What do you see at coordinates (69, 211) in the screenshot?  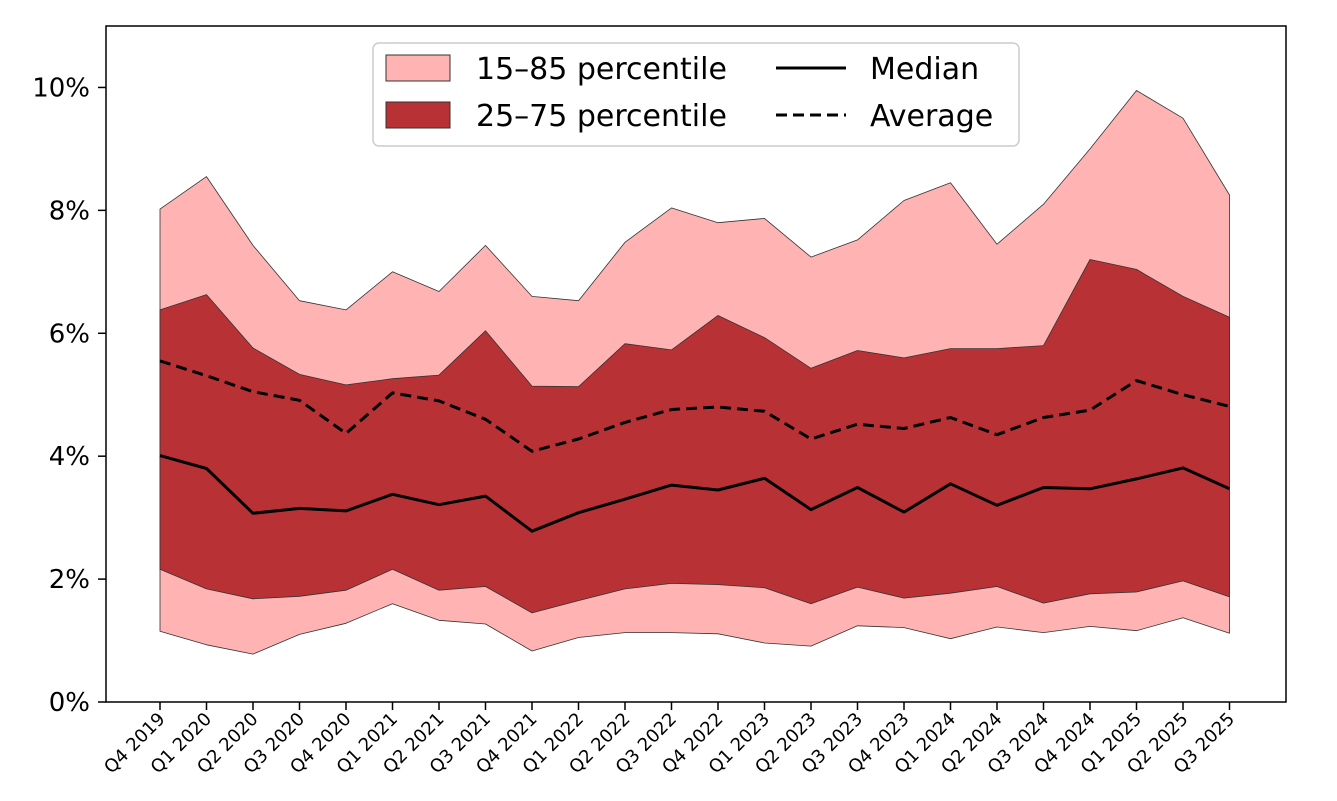 I see `y-tick-label: 8%` at bounding box center [69, 211].